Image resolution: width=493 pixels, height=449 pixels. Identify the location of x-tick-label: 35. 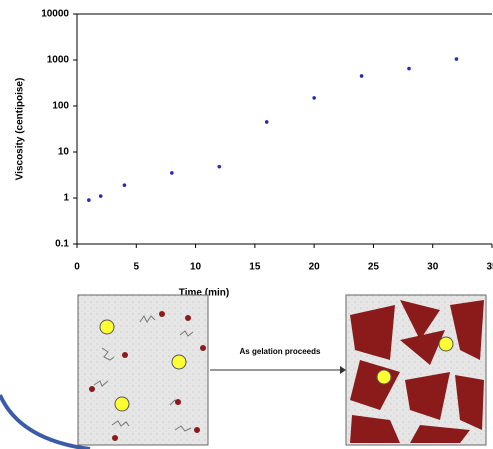
(489, 267).